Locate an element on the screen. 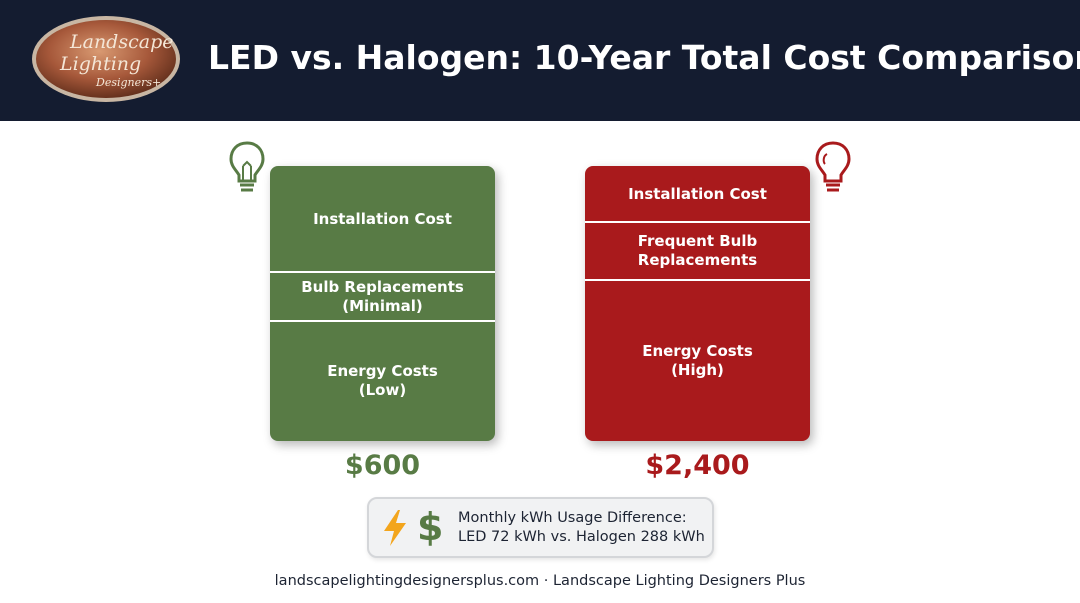 The height and width of the screenshot is (603, 1080). dollar-sign-icon: $ is located at coordinates (430, 527).